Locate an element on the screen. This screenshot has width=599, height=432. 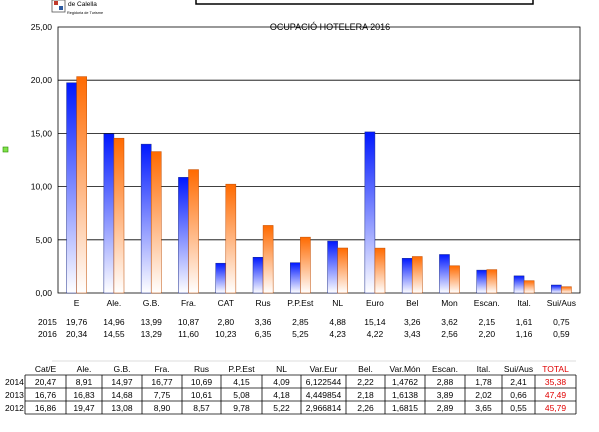
data-label: 19,76 is located at coordinates (77, 322).